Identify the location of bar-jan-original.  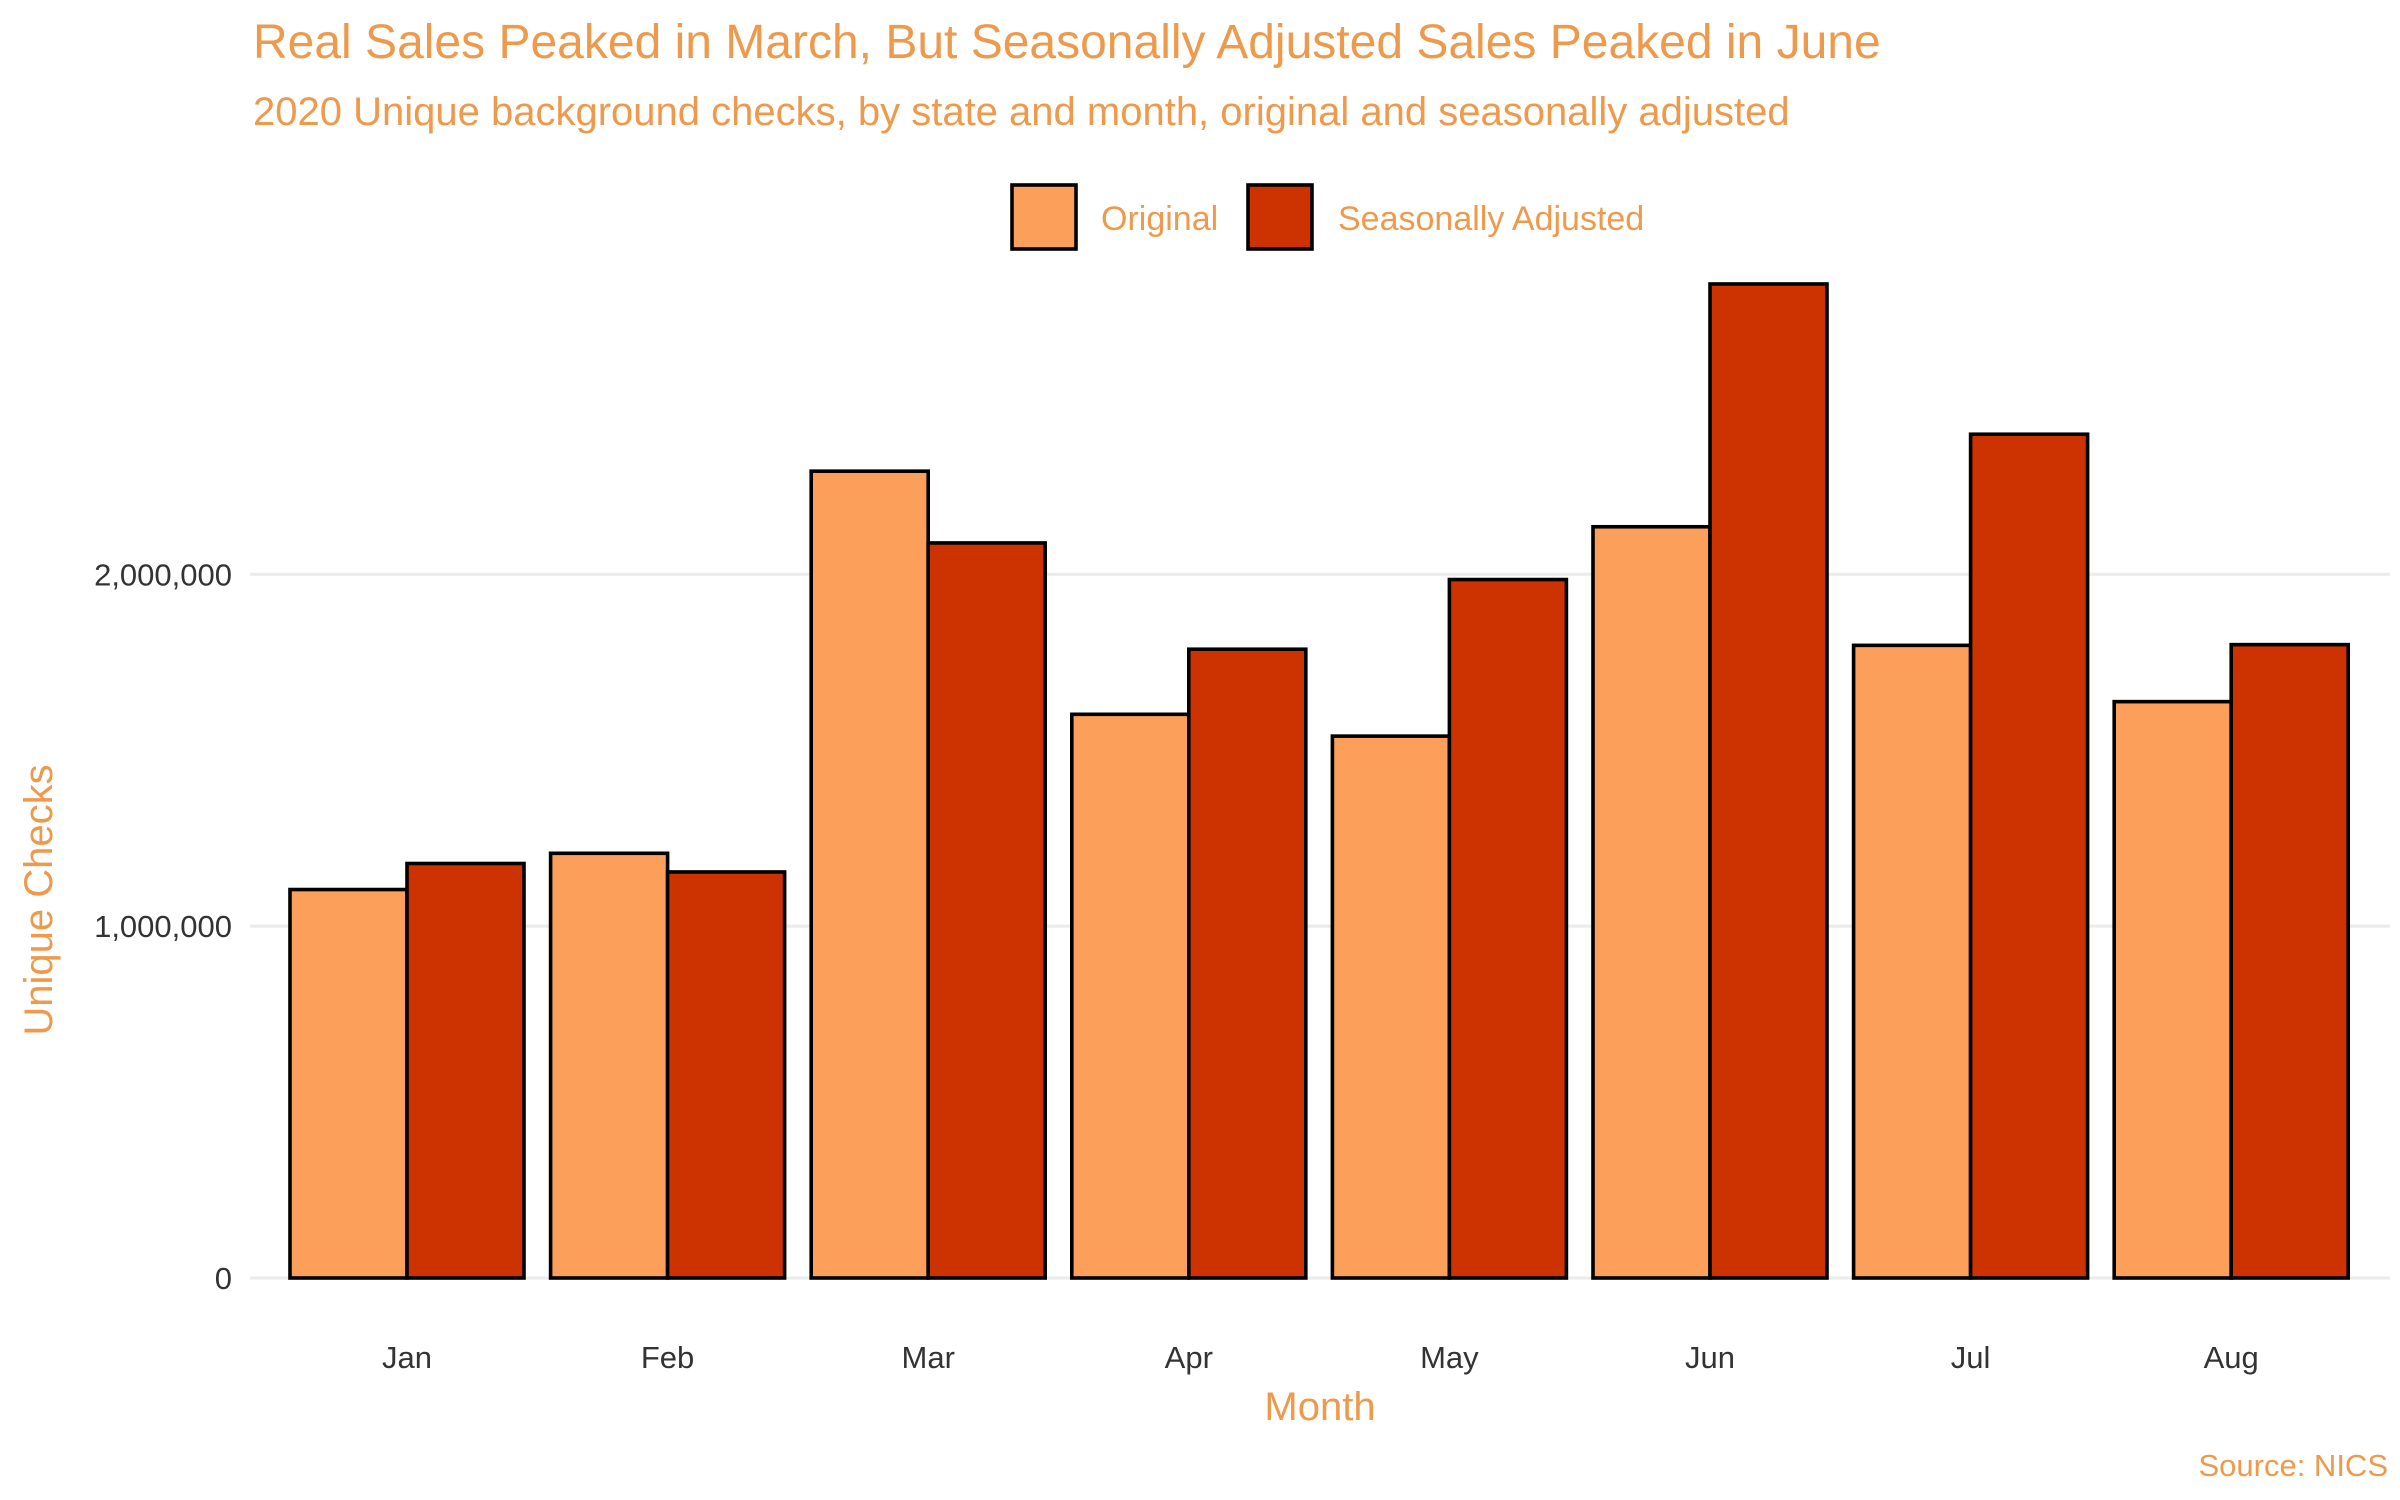
(348, 1083).